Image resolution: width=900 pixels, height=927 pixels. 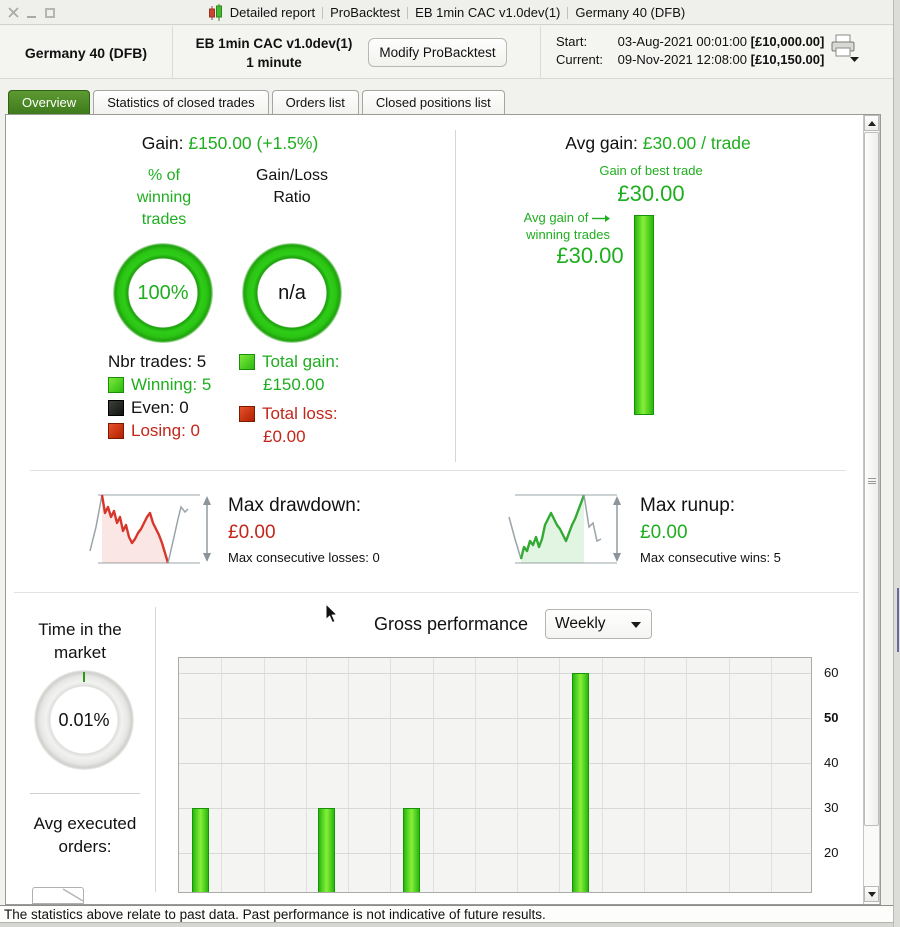 I want to click on time-in-market-value: 0.01%, so click(x=84, y=719).